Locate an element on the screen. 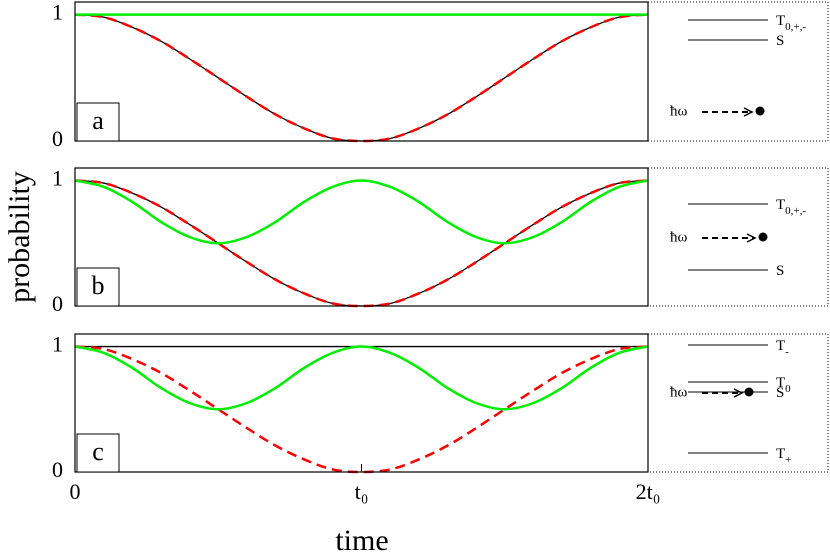 This screenshot has width=830, height=558. level-label: T+ is located at coordinates (783, 455).